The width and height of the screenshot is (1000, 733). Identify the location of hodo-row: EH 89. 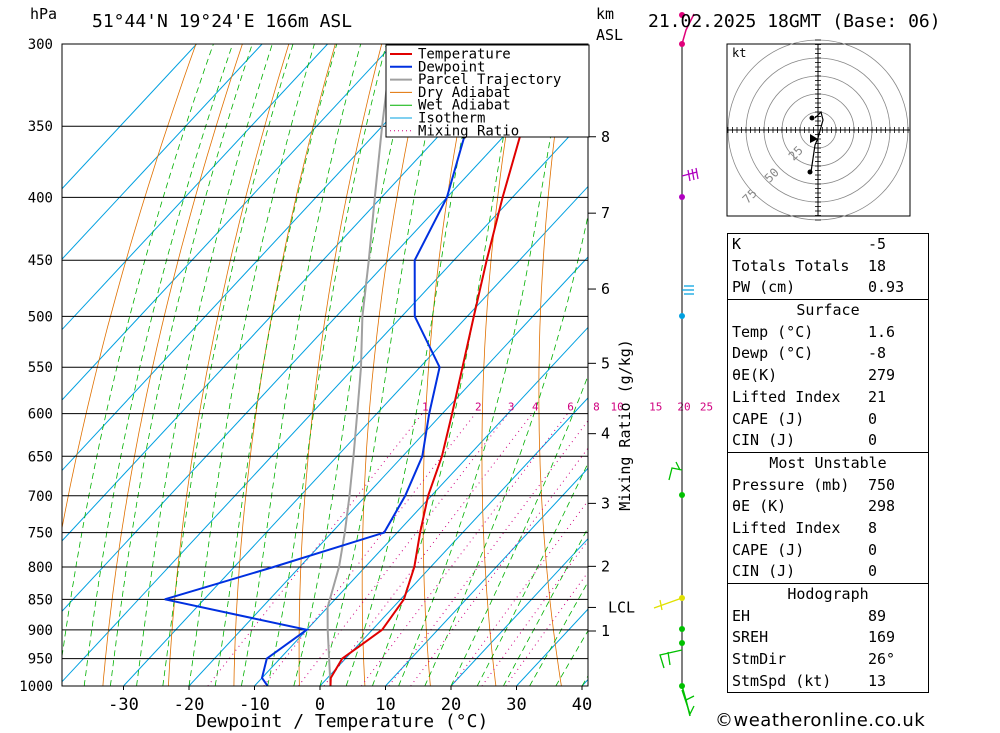
(809, 615).